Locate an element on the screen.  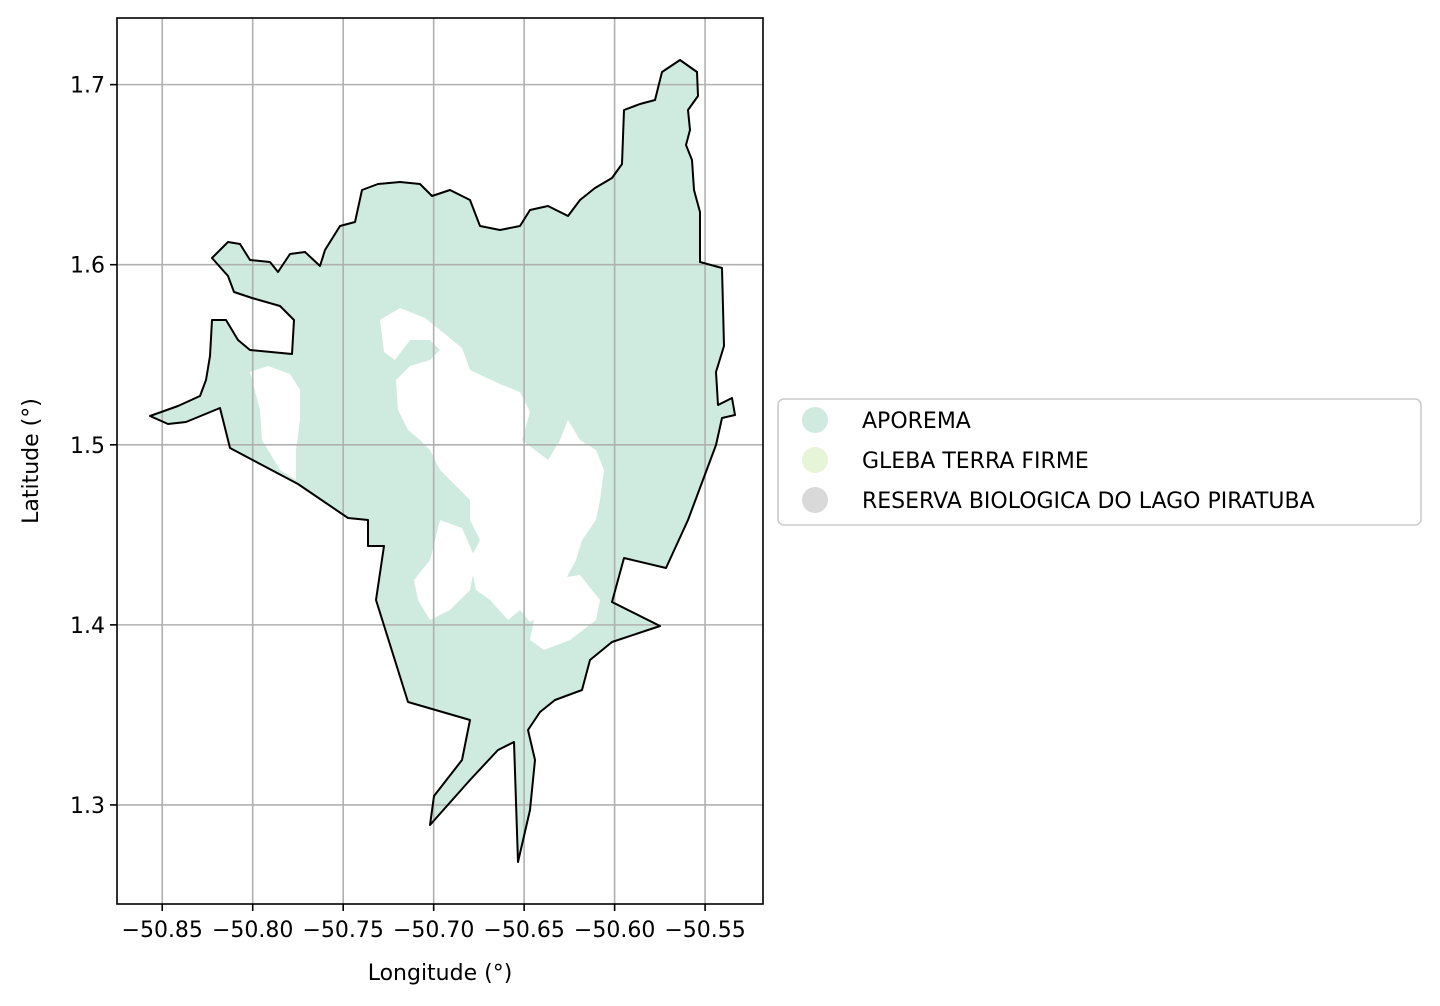
y-tick-label: 1.3 is located at coordinates (87, 806).